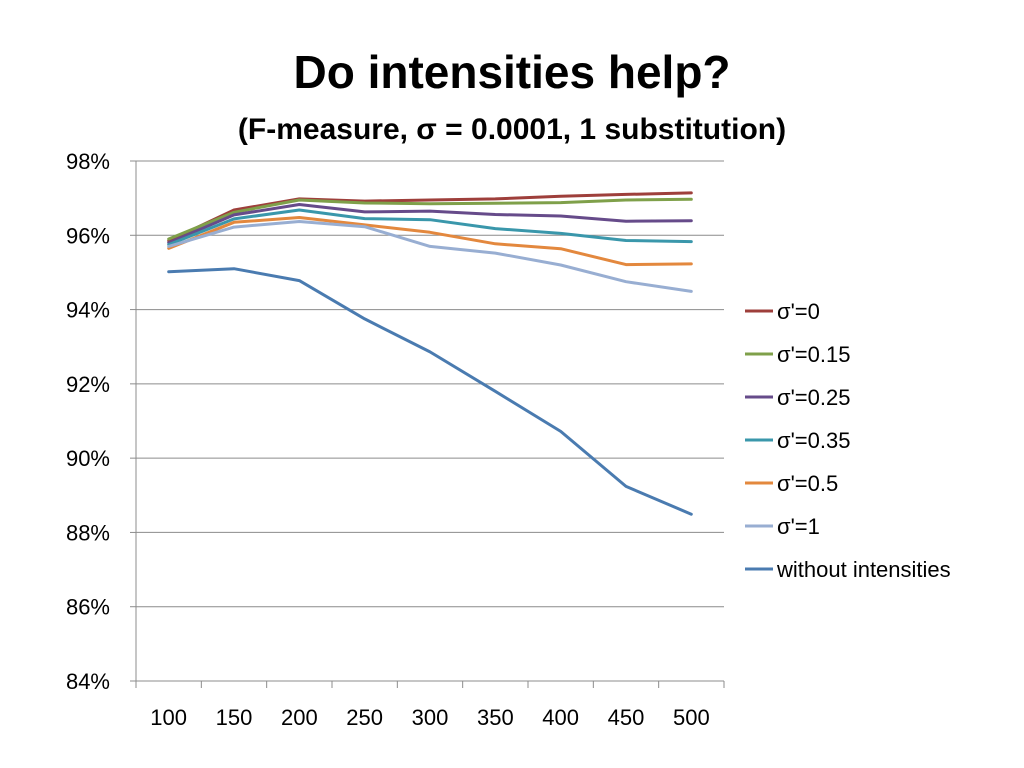  Describe the element at coordinates (798, 526) in the screenshot. I see `legend-label: σ'=1` at that location.